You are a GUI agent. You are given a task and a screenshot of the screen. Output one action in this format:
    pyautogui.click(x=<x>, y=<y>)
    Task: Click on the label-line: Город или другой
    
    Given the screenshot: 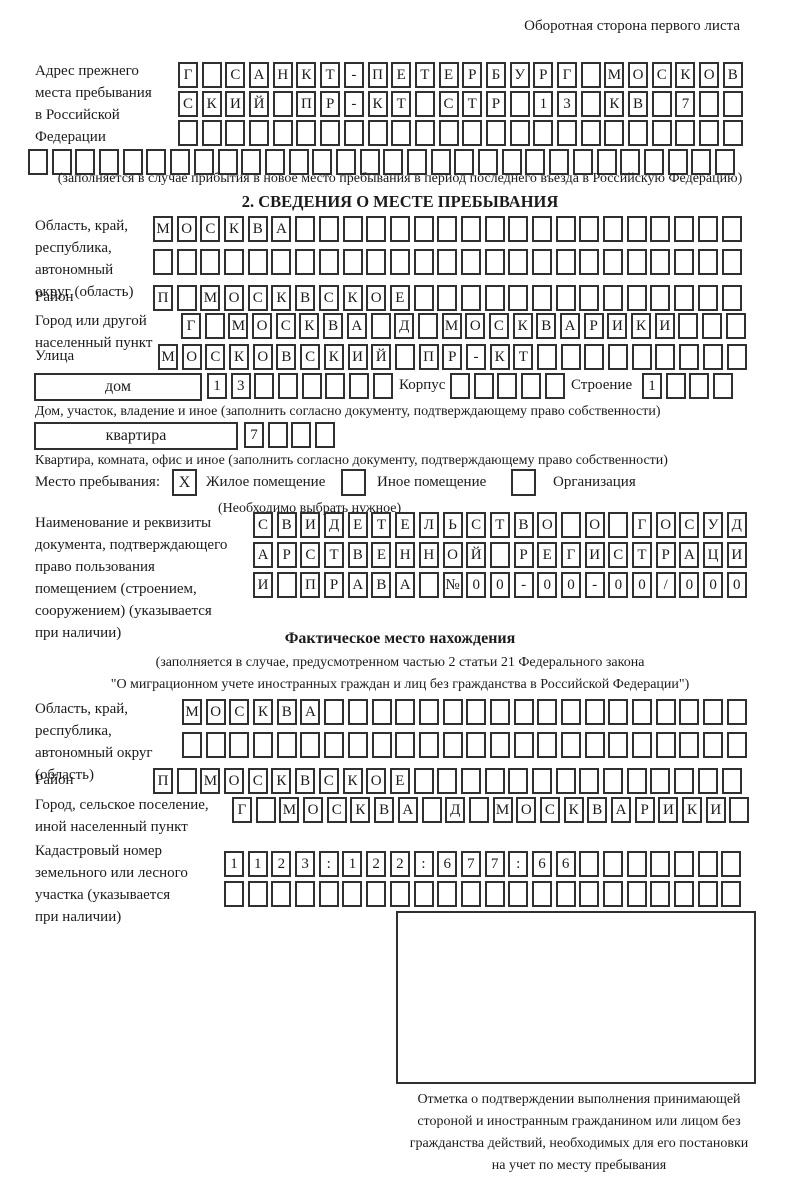 What is the action you would take?
    pyautogui.click(x=91, y=321)
    